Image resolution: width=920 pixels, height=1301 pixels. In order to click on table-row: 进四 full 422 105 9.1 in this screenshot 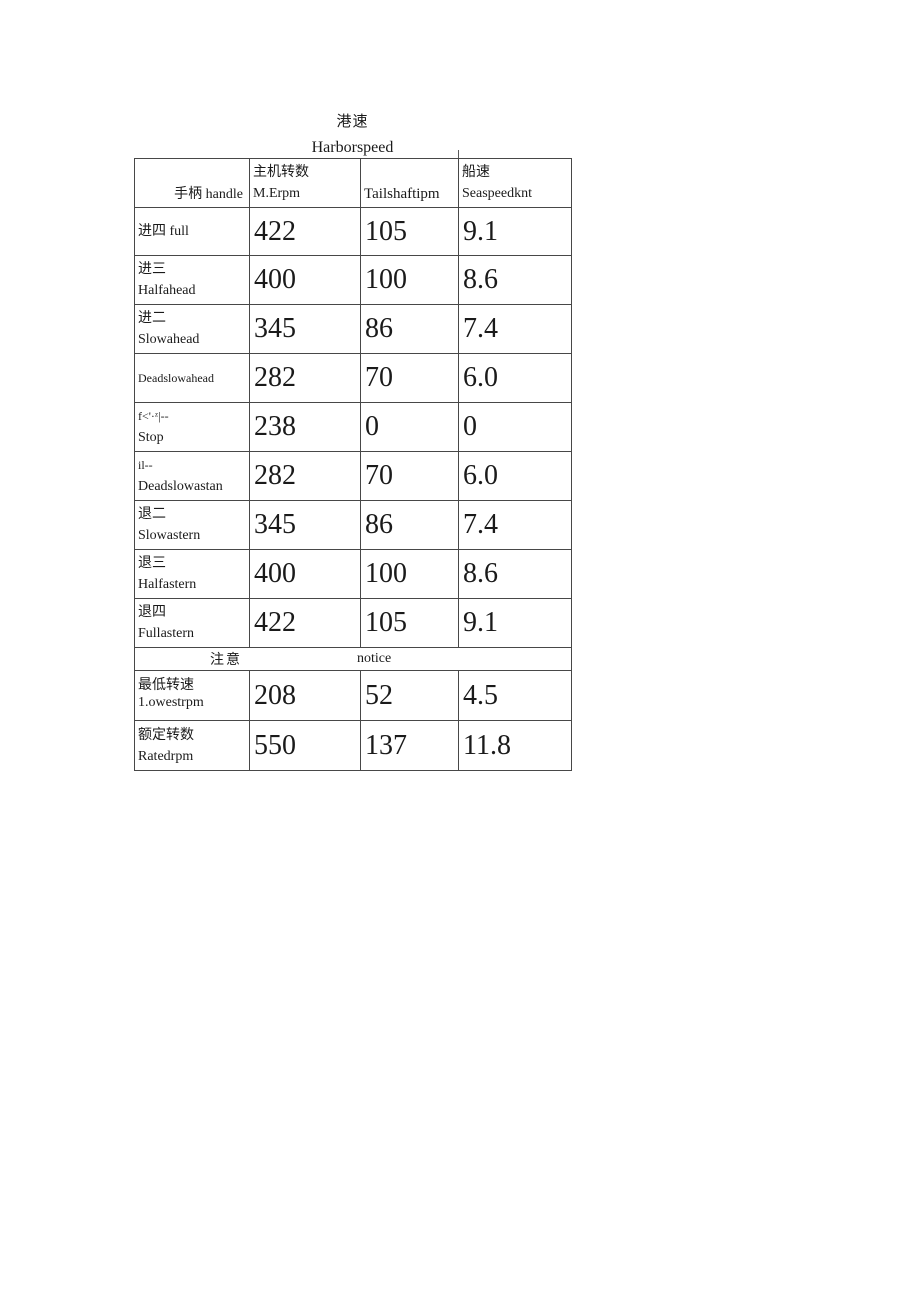, I will do `click(353, 231)`.